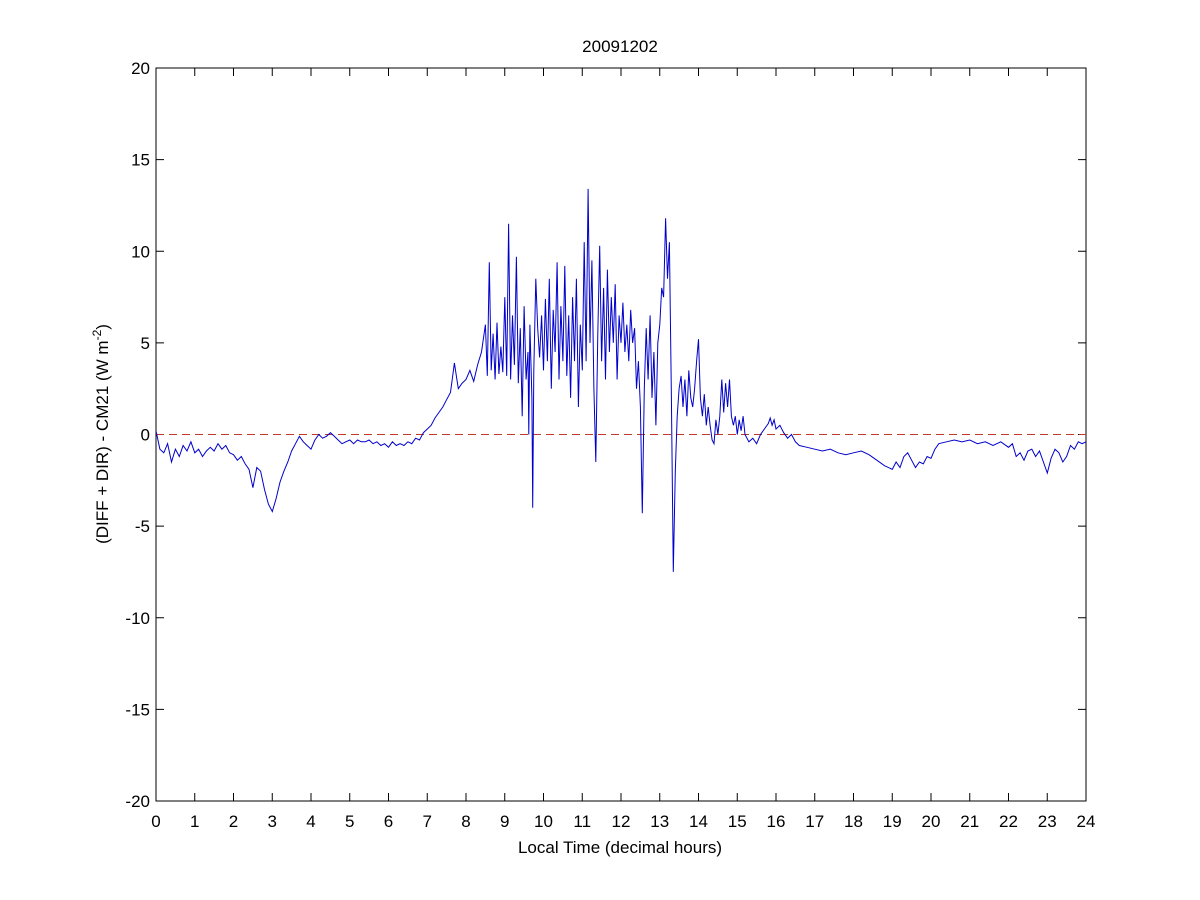 The image size is (1200, 900). I want to click on x-tick-label: 2, so click(233, 821).